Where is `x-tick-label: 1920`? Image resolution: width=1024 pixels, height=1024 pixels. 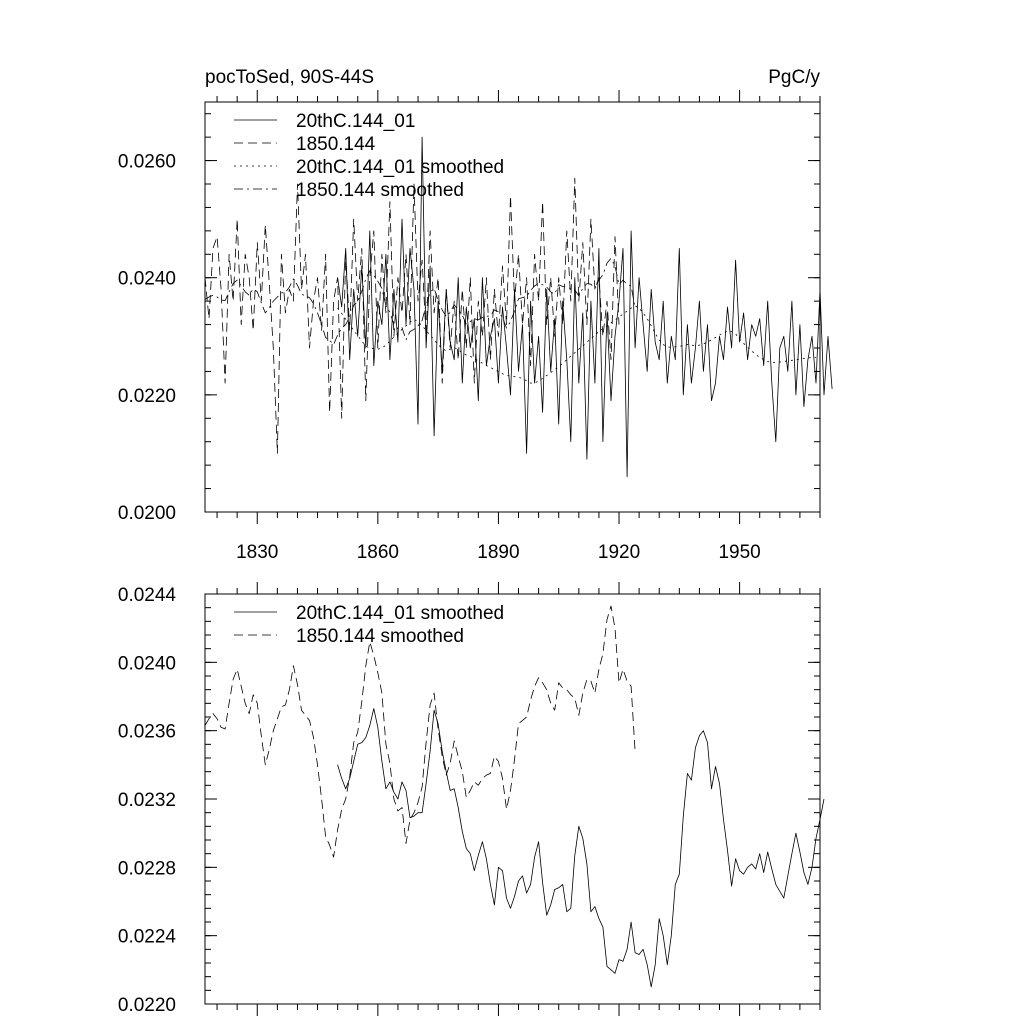 x-tick-label: 1920 is located at coordinates (619, 552).